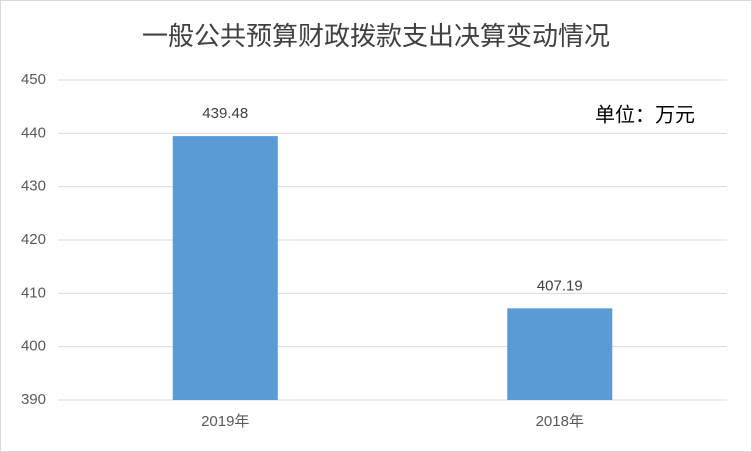 Image resolution: width=752 pixels, height=452 pixels. Describe the element at coordinates (33, 399) in the screenshot. I see `y-tick-label: 390` at that location.